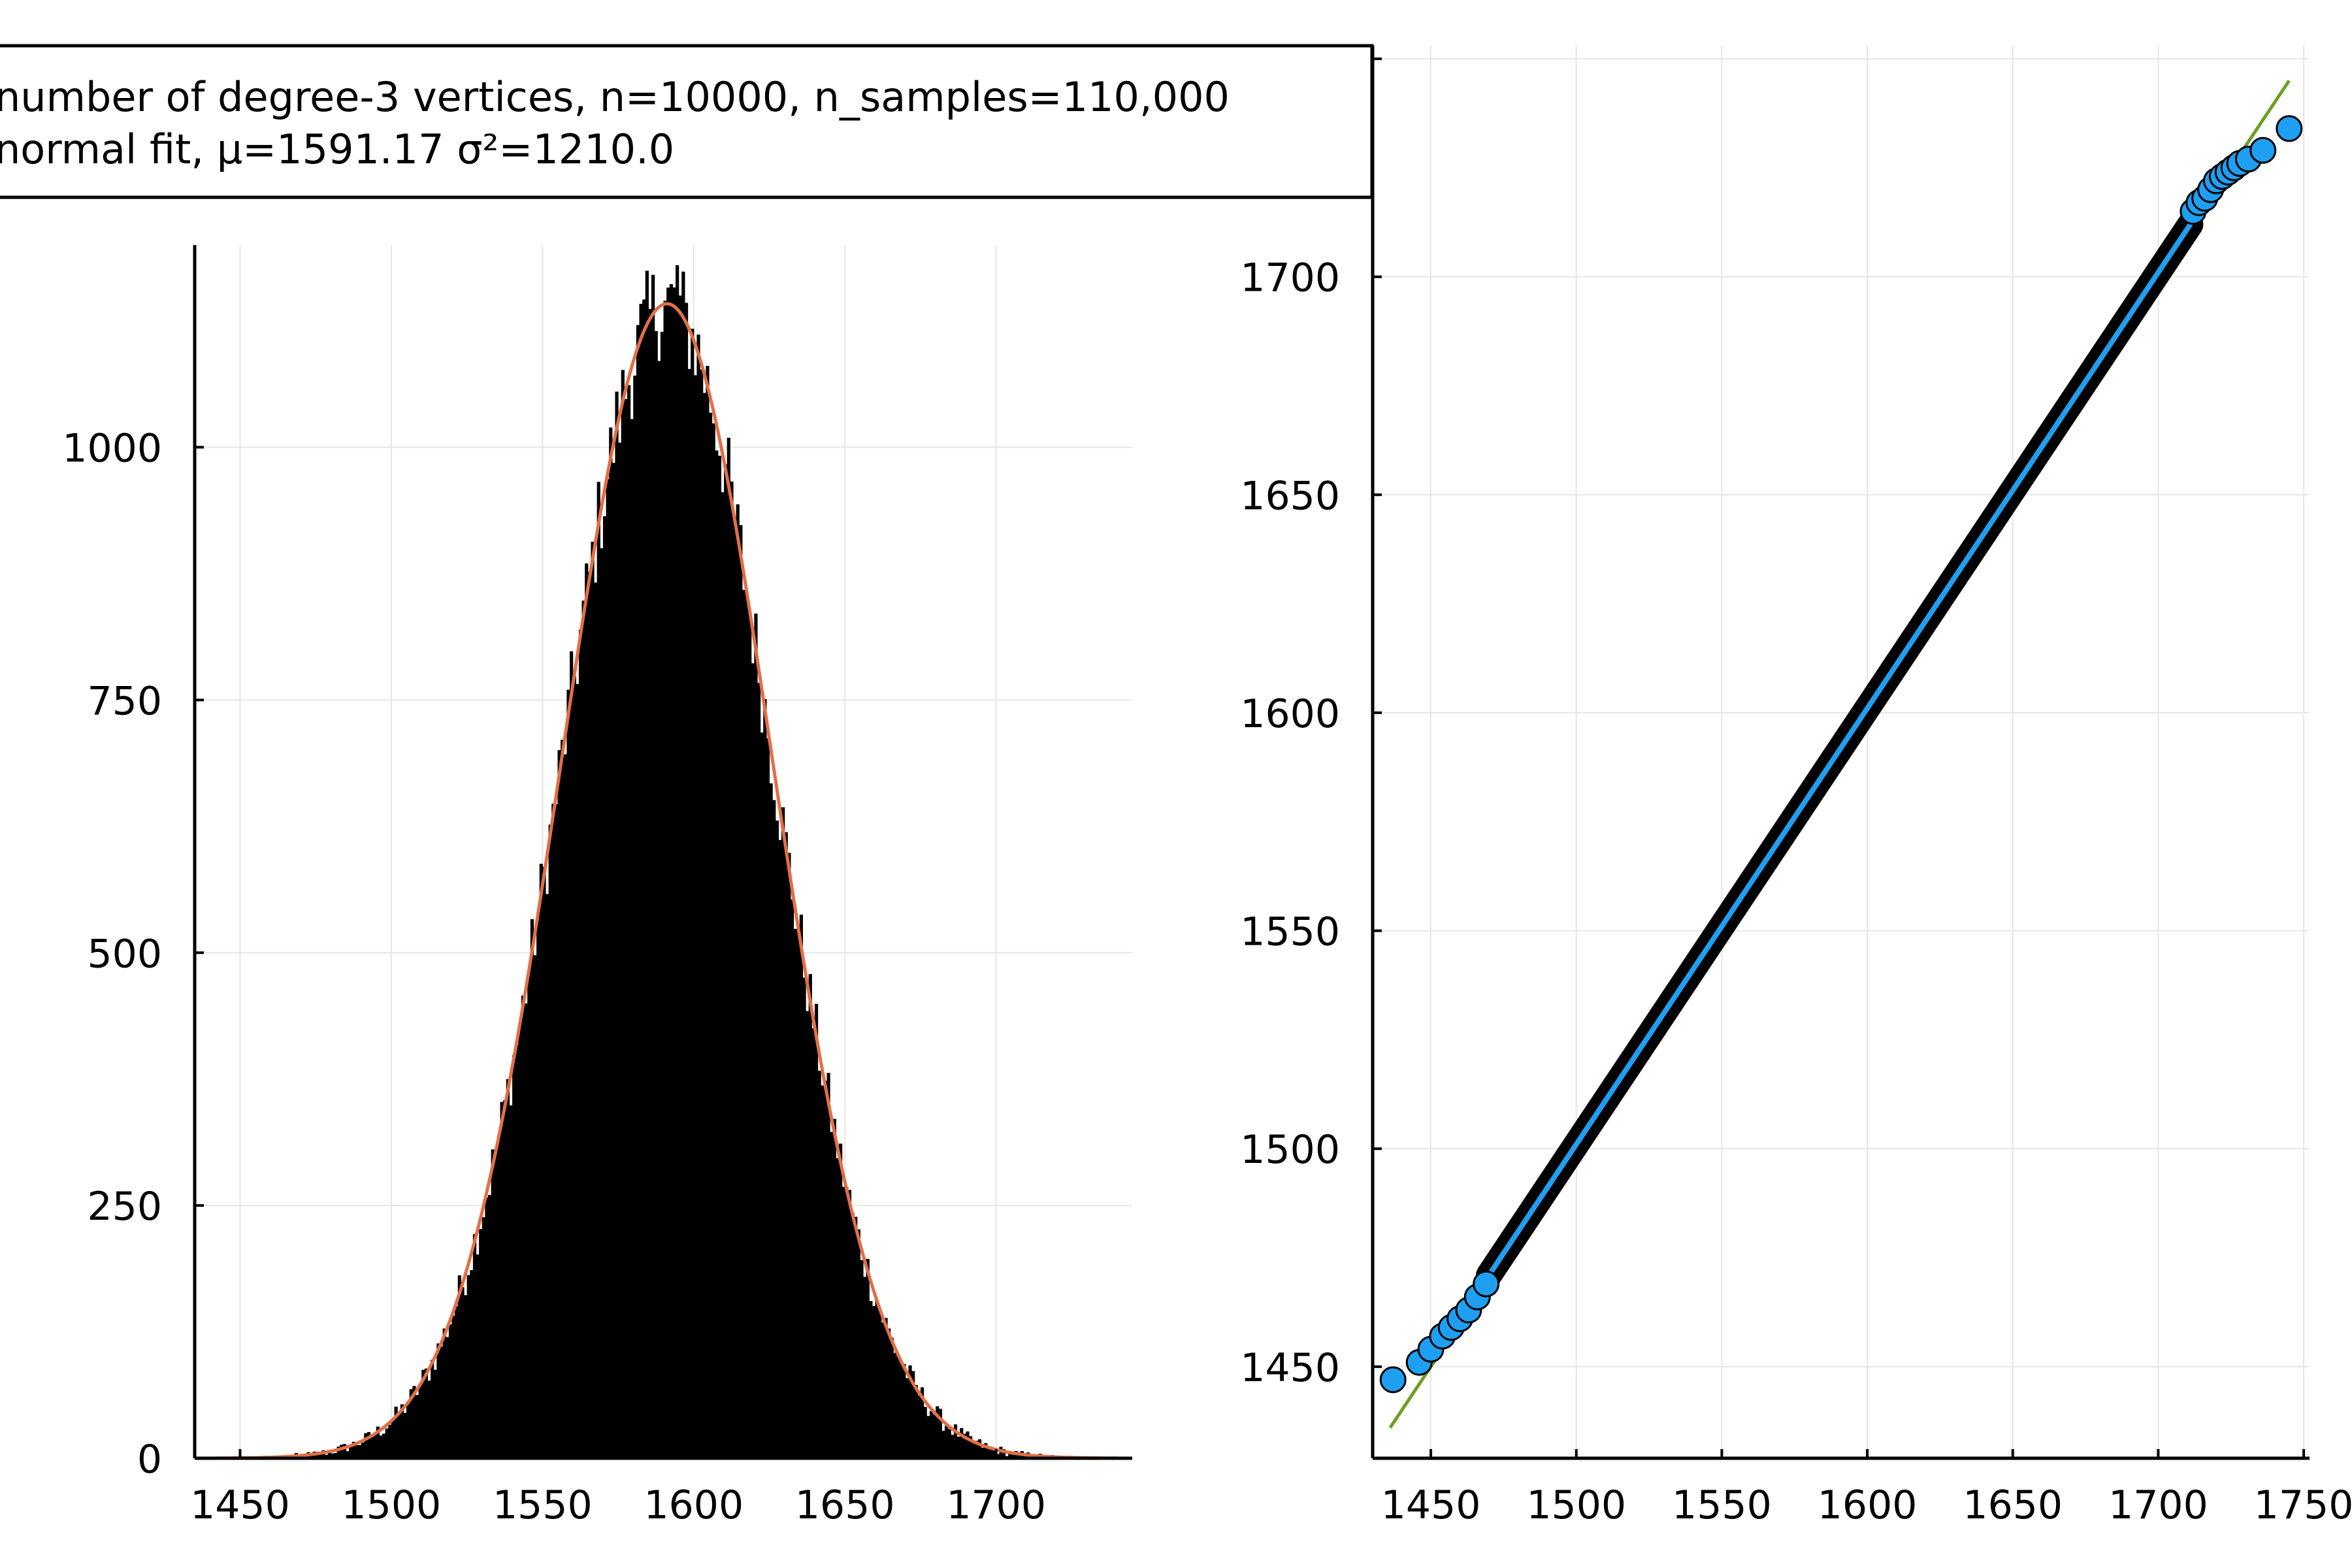 This screenshot has width=2352, height=1568. Describe the element at coordinates (845, 1505) in the screenshot. I see `histogram-x-tick-label: 1650` at that location.